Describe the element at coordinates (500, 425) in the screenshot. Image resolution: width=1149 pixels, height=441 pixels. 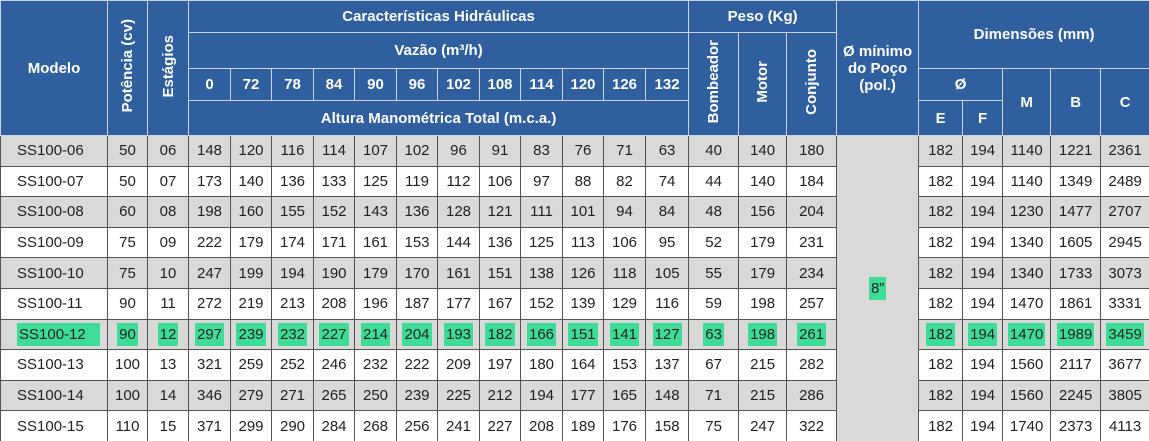
I see `table-cell: 227` at that location.